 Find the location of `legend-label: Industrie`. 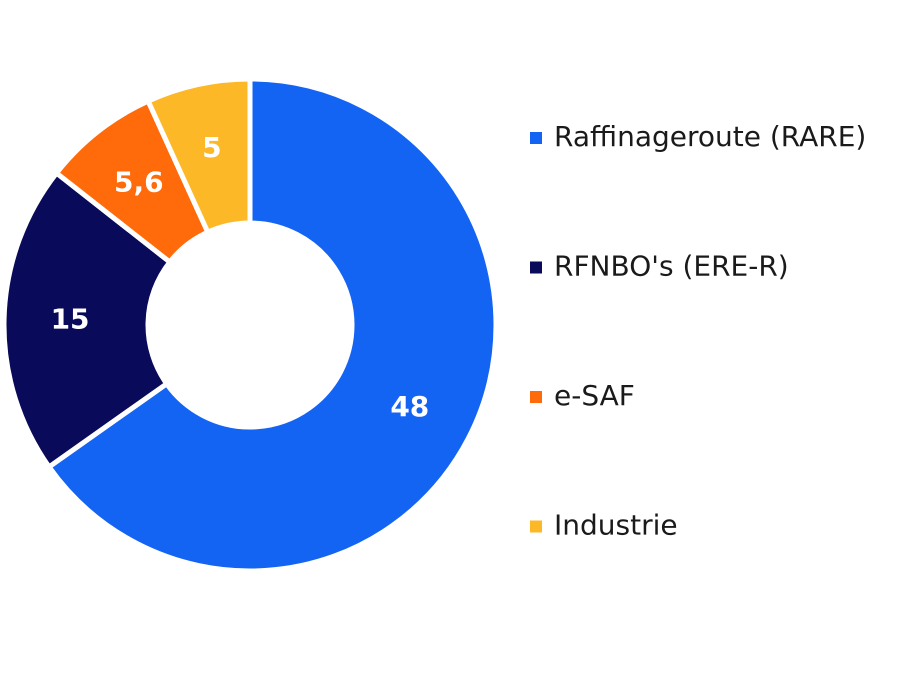

legend-label: Industrie is located at coordinates (616, 525).